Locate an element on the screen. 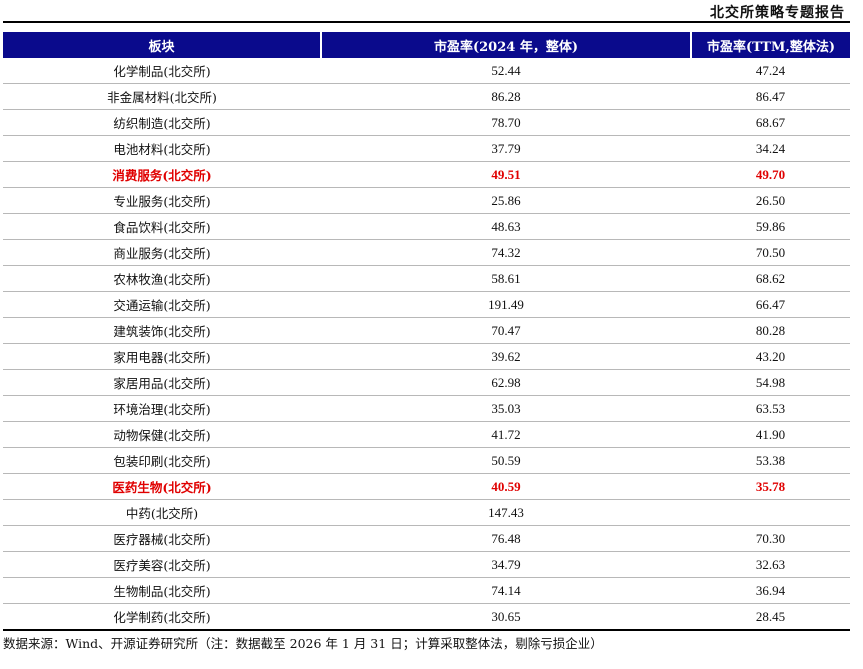  pe-2024-cell: 37.79 is located at coordinates (506, 148).